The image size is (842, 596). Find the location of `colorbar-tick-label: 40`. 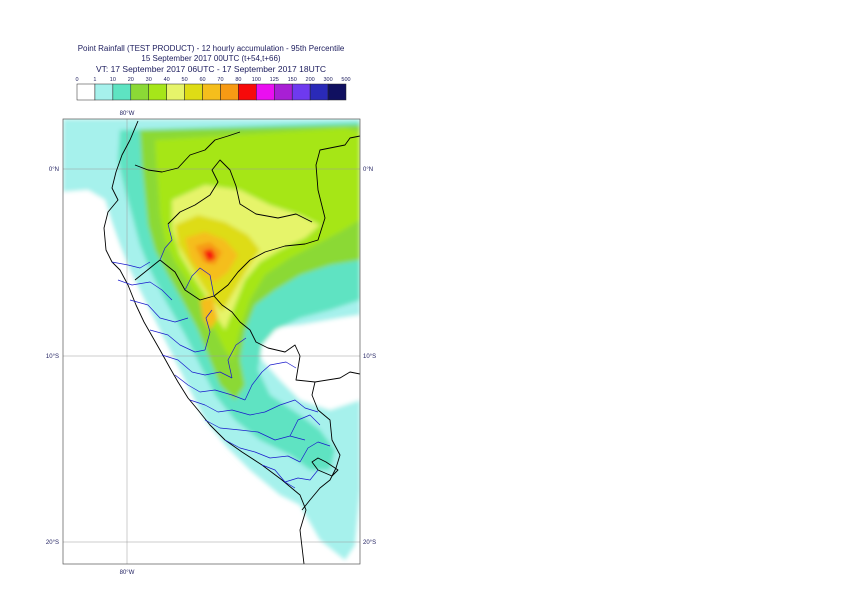

colorbar-tick-label: 40 is located at coordinates (167, 80).